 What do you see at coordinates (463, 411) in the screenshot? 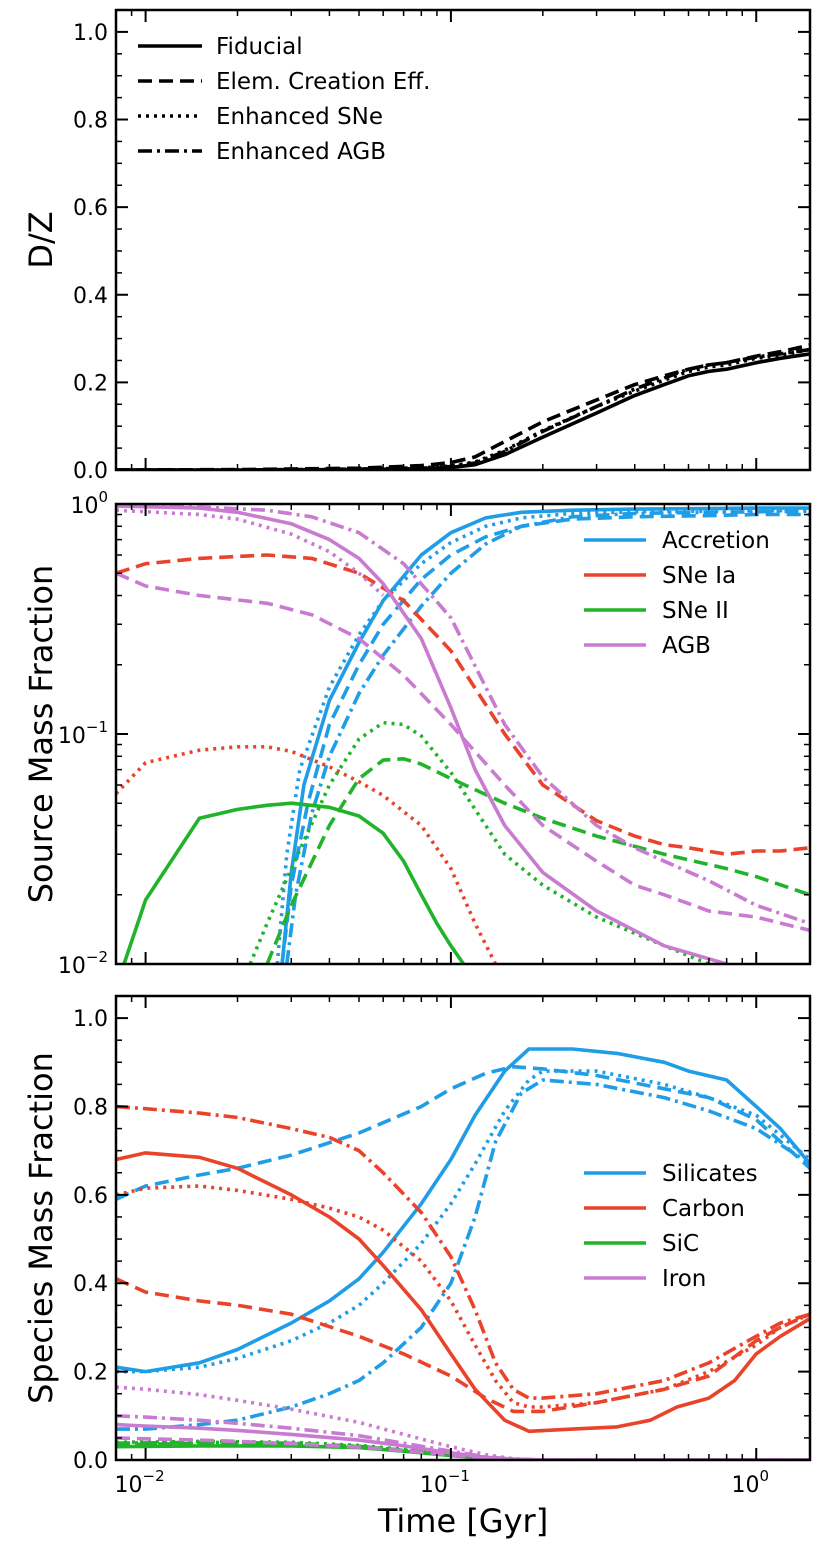
I see `series-fiducial-solid-line` at bounding box center [463, 411].